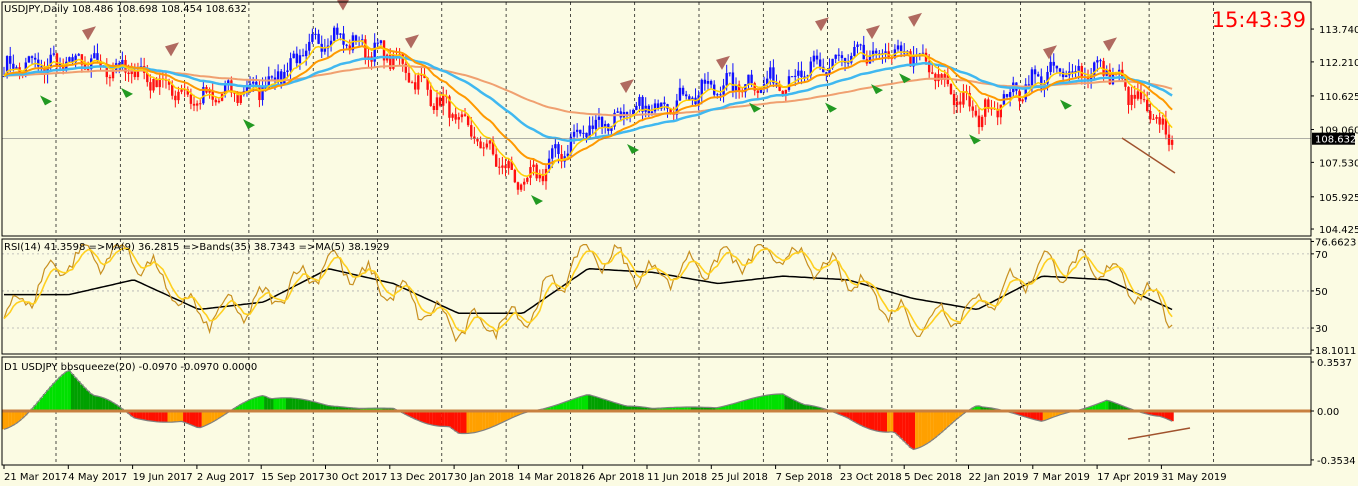 This screenshot has width=1358, height=489. Describe the element at coordinates (1338, 30) in the screenshot. I see `price-axis-label: 113.740` at that location.